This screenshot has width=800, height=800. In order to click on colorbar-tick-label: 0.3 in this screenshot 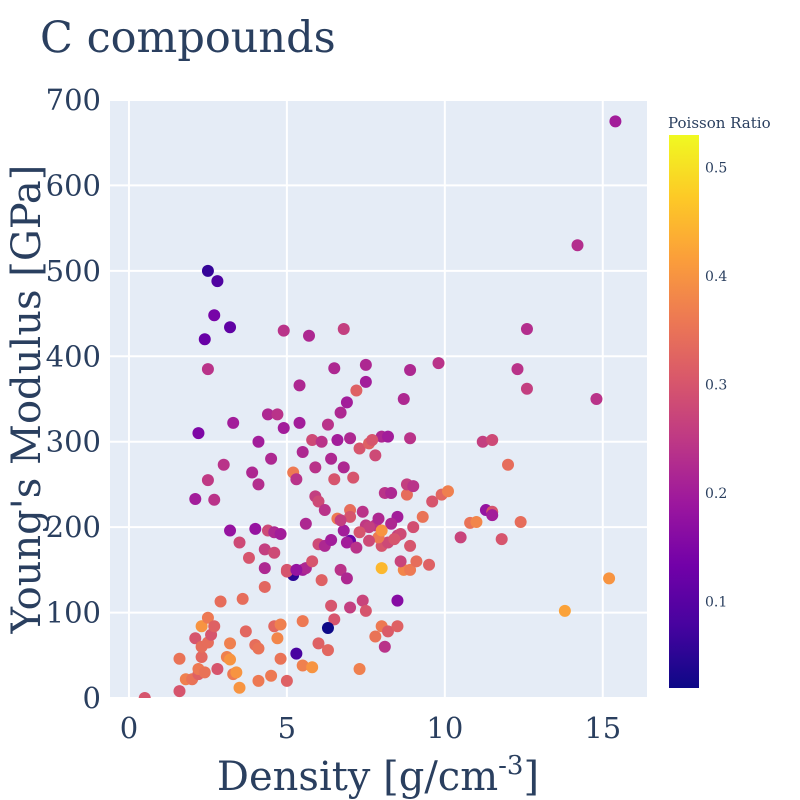, I will do `click(716, 385)`.